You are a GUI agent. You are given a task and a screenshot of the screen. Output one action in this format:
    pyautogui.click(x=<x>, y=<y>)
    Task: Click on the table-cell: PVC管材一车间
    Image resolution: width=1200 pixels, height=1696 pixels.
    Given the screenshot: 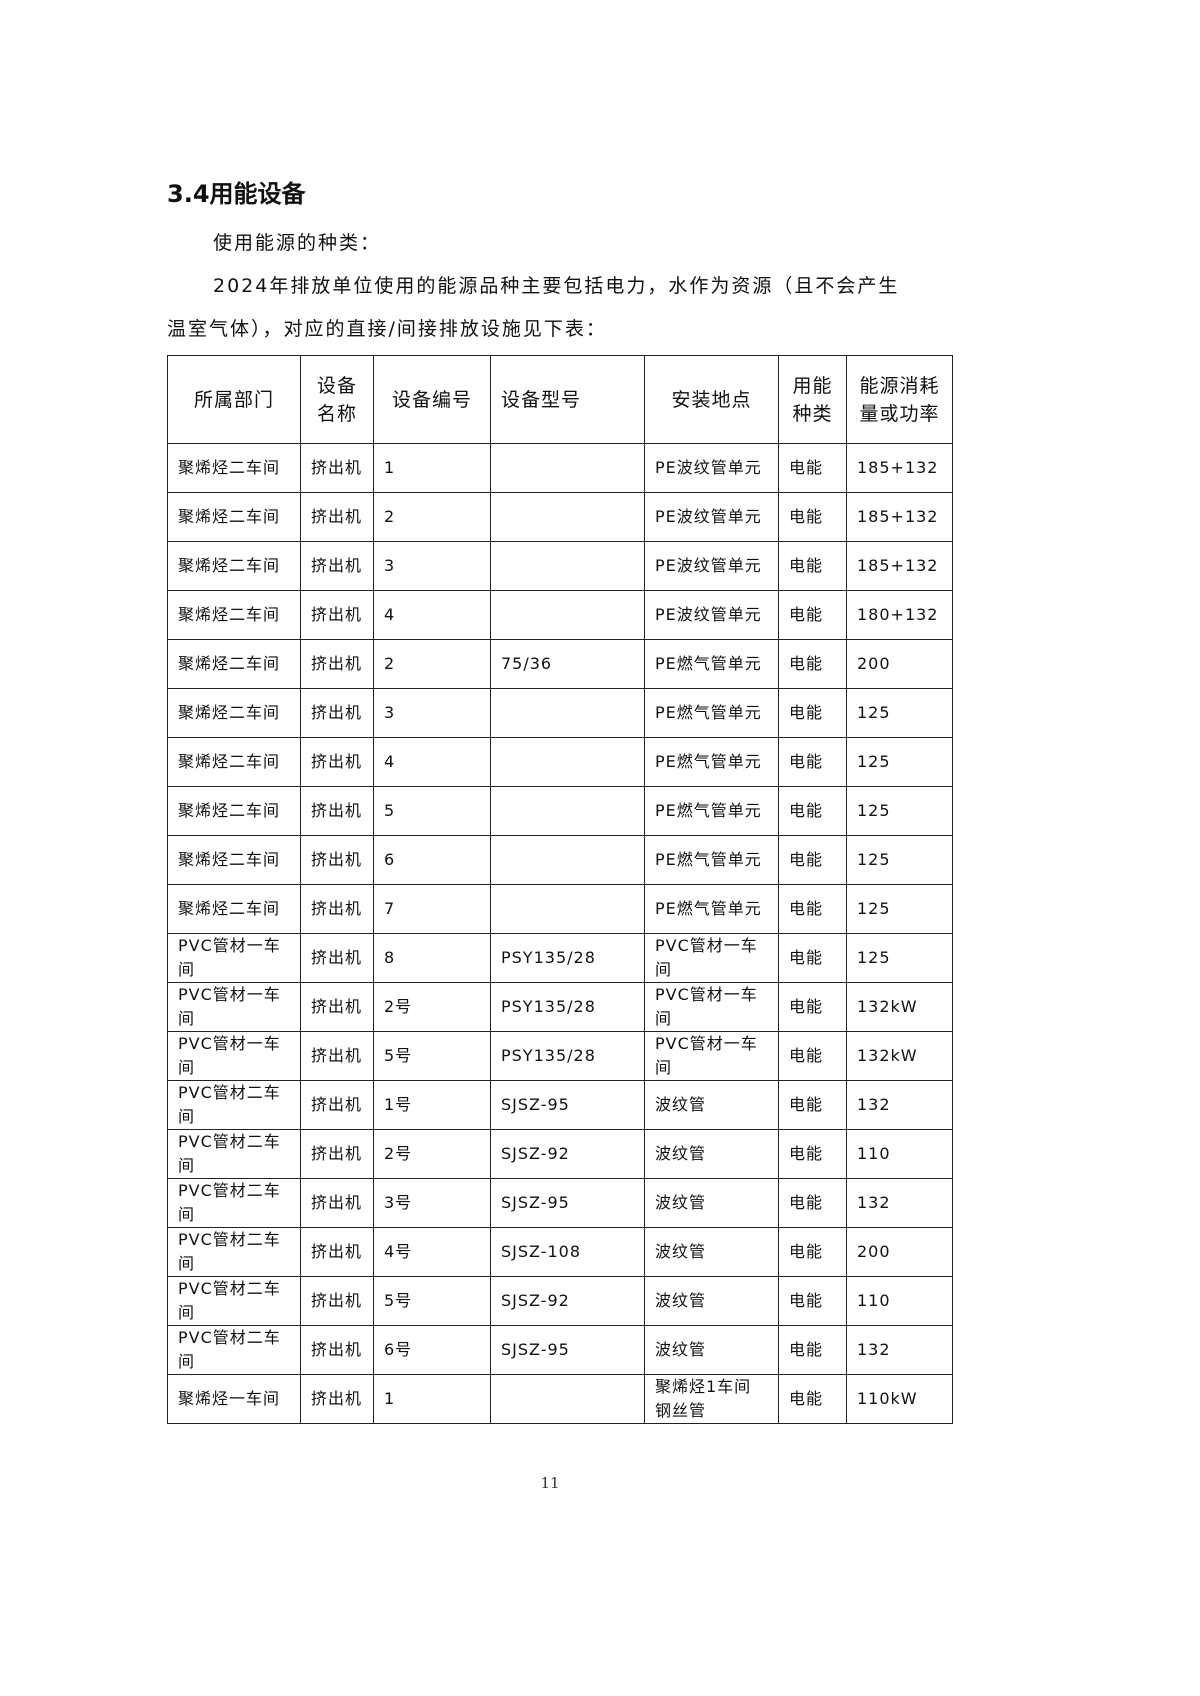 What is the action you would take?
    pyautogui.click(x=711, y=1056)
    